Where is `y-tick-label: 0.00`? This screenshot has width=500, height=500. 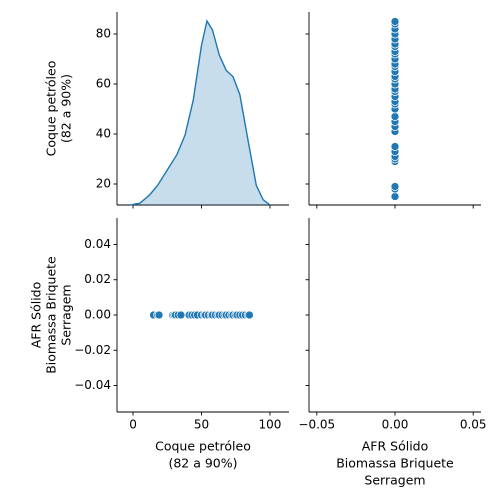
y-tick-label: 0.00 is located at coordinates (97, 315).